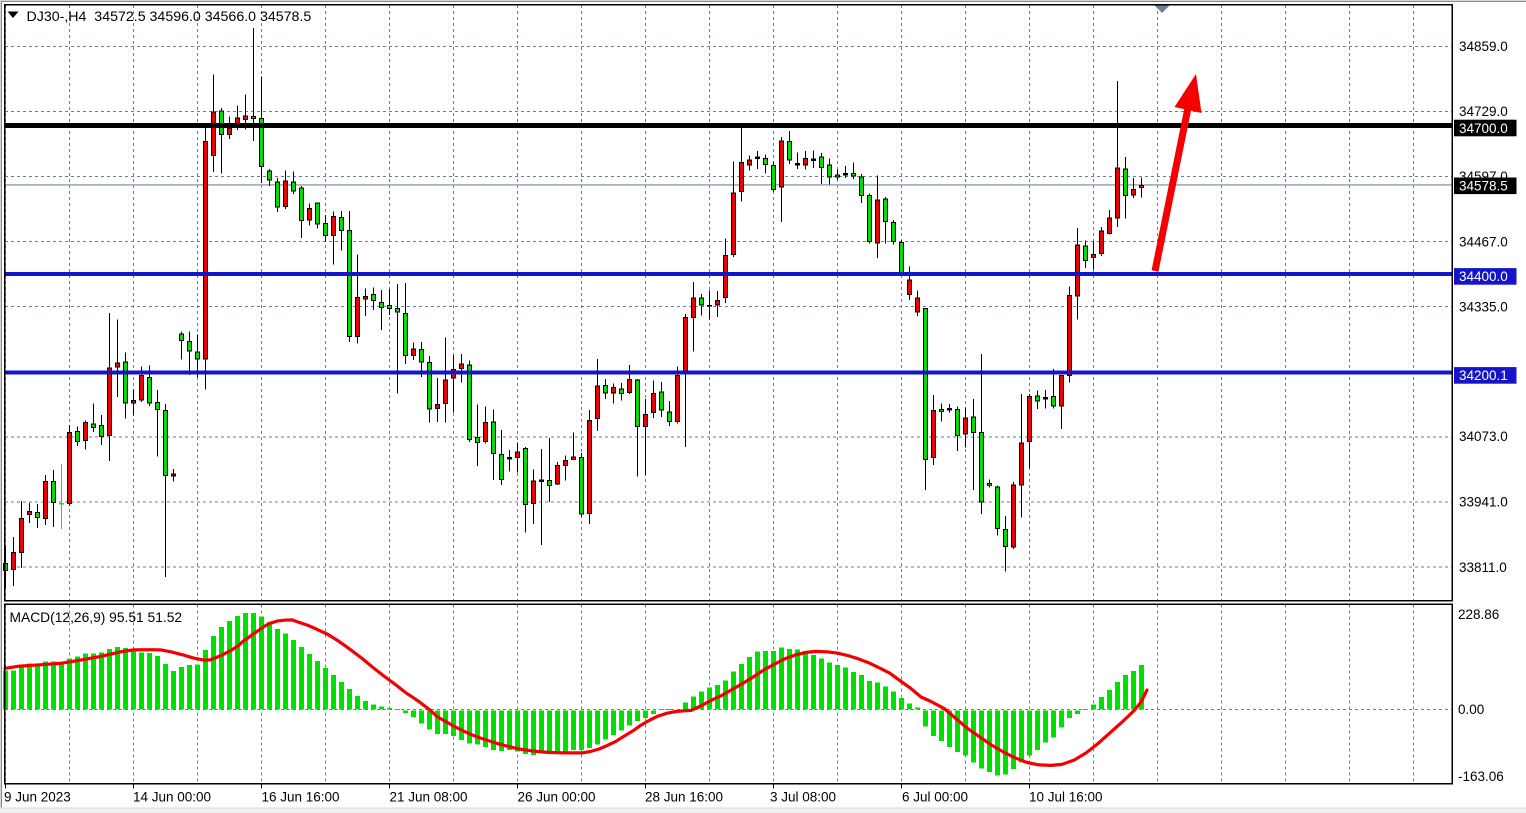  I want to click on svg-text: 21 Jun 08:00, so click(429, 797).